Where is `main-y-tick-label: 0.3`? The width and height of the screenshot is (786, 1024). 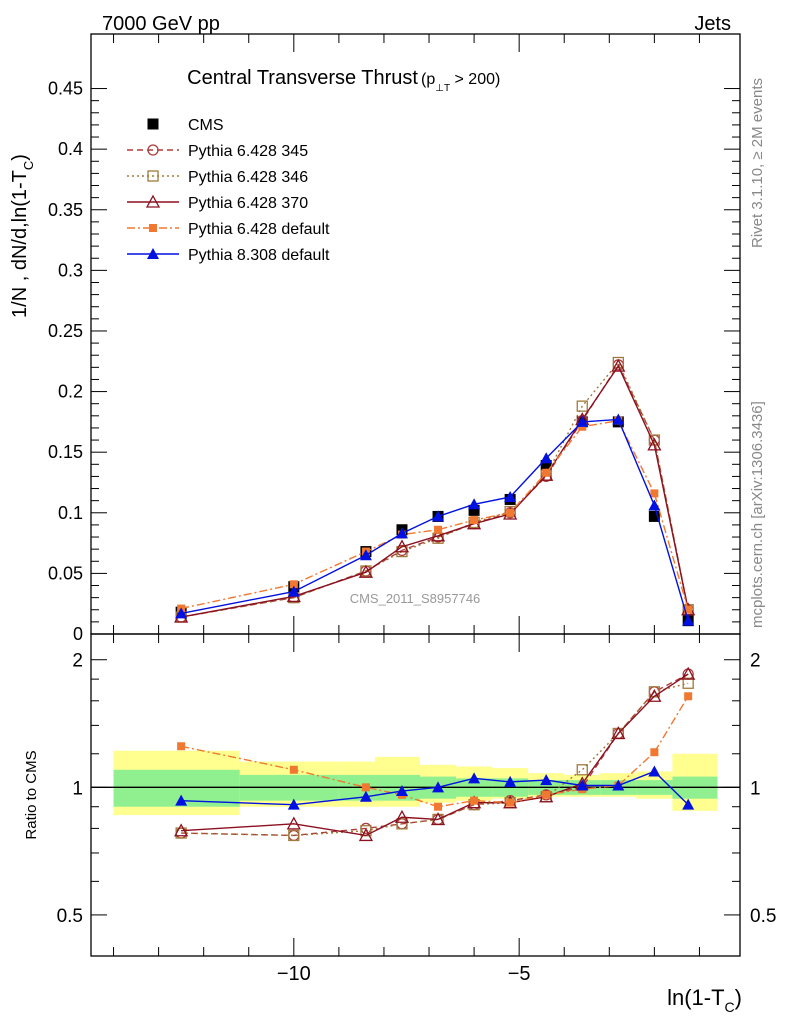 main-y-tick-label: 0.3 is located at coordinates (70, 270).